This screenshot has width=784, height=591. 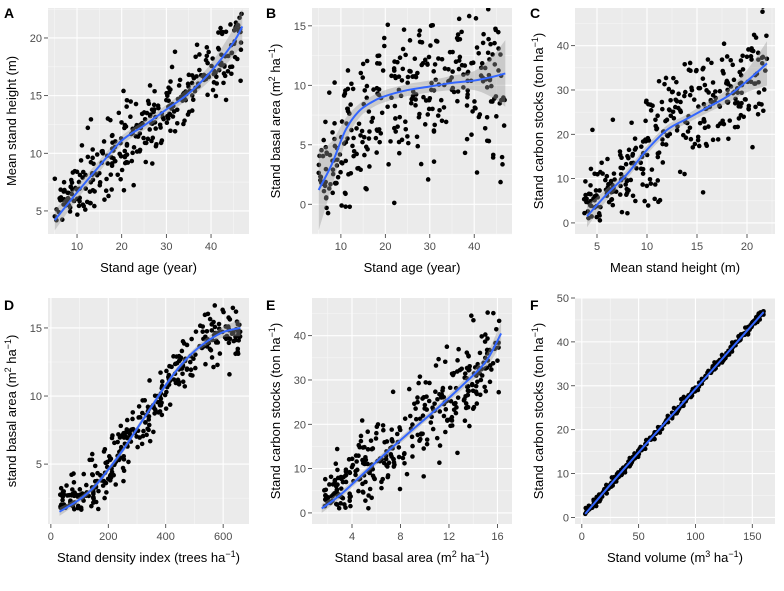 What do you see at coordinates (411, 115) in the screenshot?
I see `panel-b-data` at bounding box center [411, 115].